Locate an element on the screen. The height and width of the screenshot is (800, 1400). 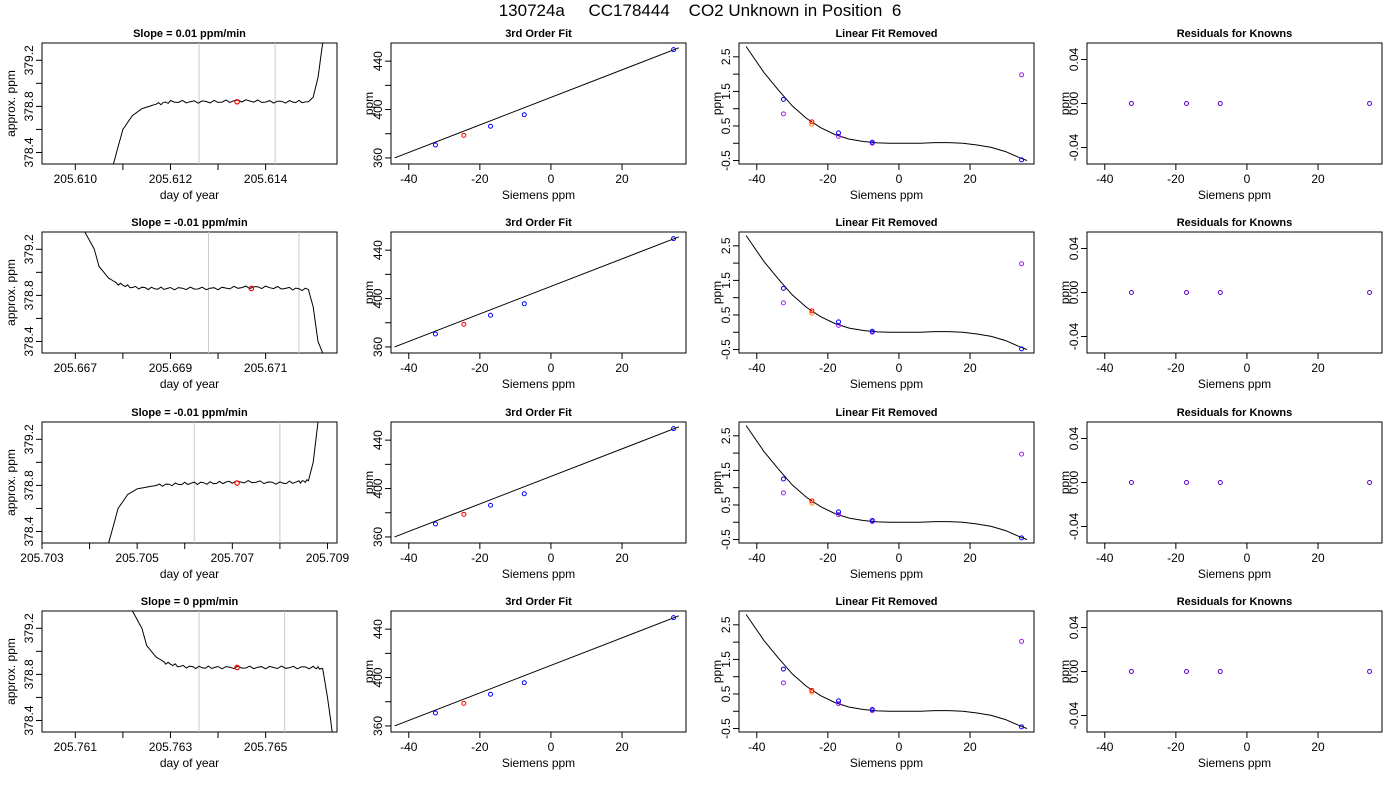
panel-title: Linear Fit Removed is located at coordinates (886, 34).